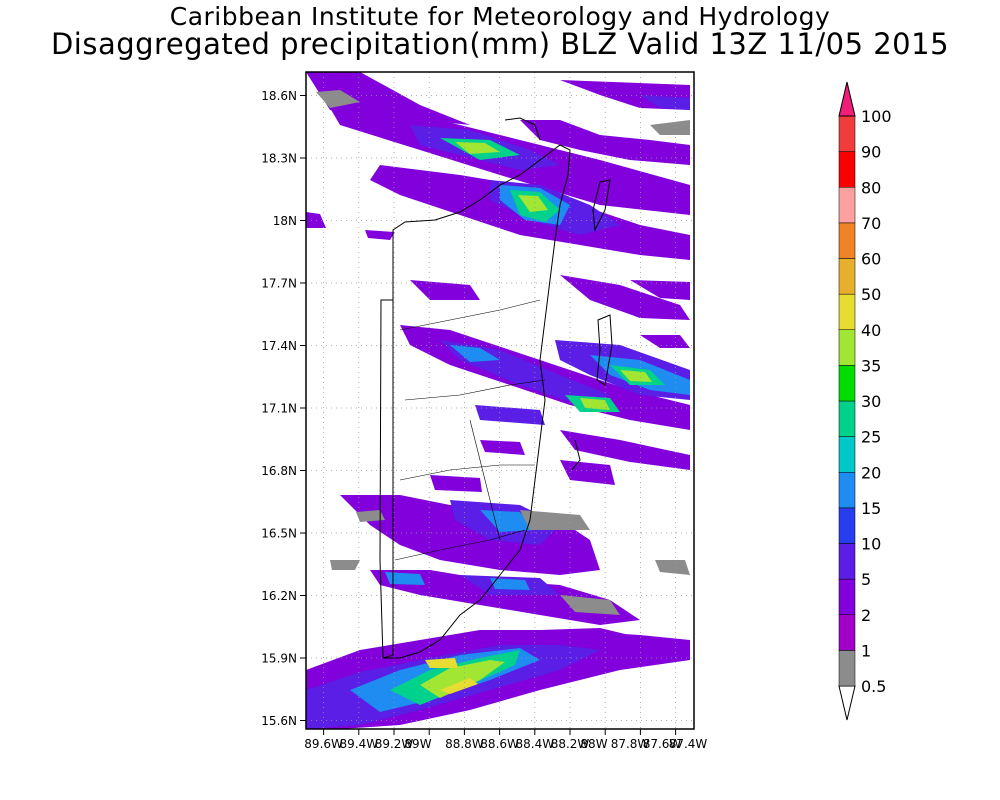 Image resolution: width=1000 pixels, height=800 pixels. Describe the element at coordinates (871, 259) in the screenshot. I see `legend-label: 60` at that location.